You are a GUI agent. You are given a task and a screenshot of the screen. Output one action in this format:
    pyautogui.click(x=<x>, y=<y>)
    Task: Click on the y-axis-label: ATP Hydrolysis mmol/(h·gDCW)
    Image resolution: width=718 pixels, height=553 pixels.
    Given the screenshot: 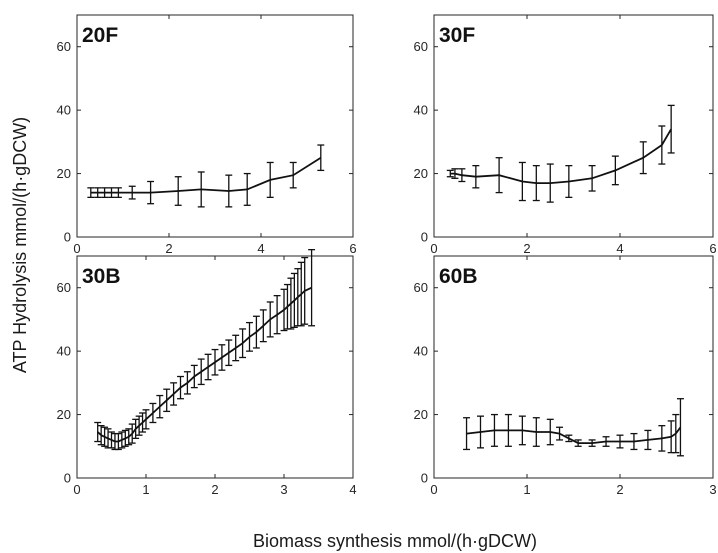 What is the action you would take?
    pyautogui.click(x=20, y=245)
    